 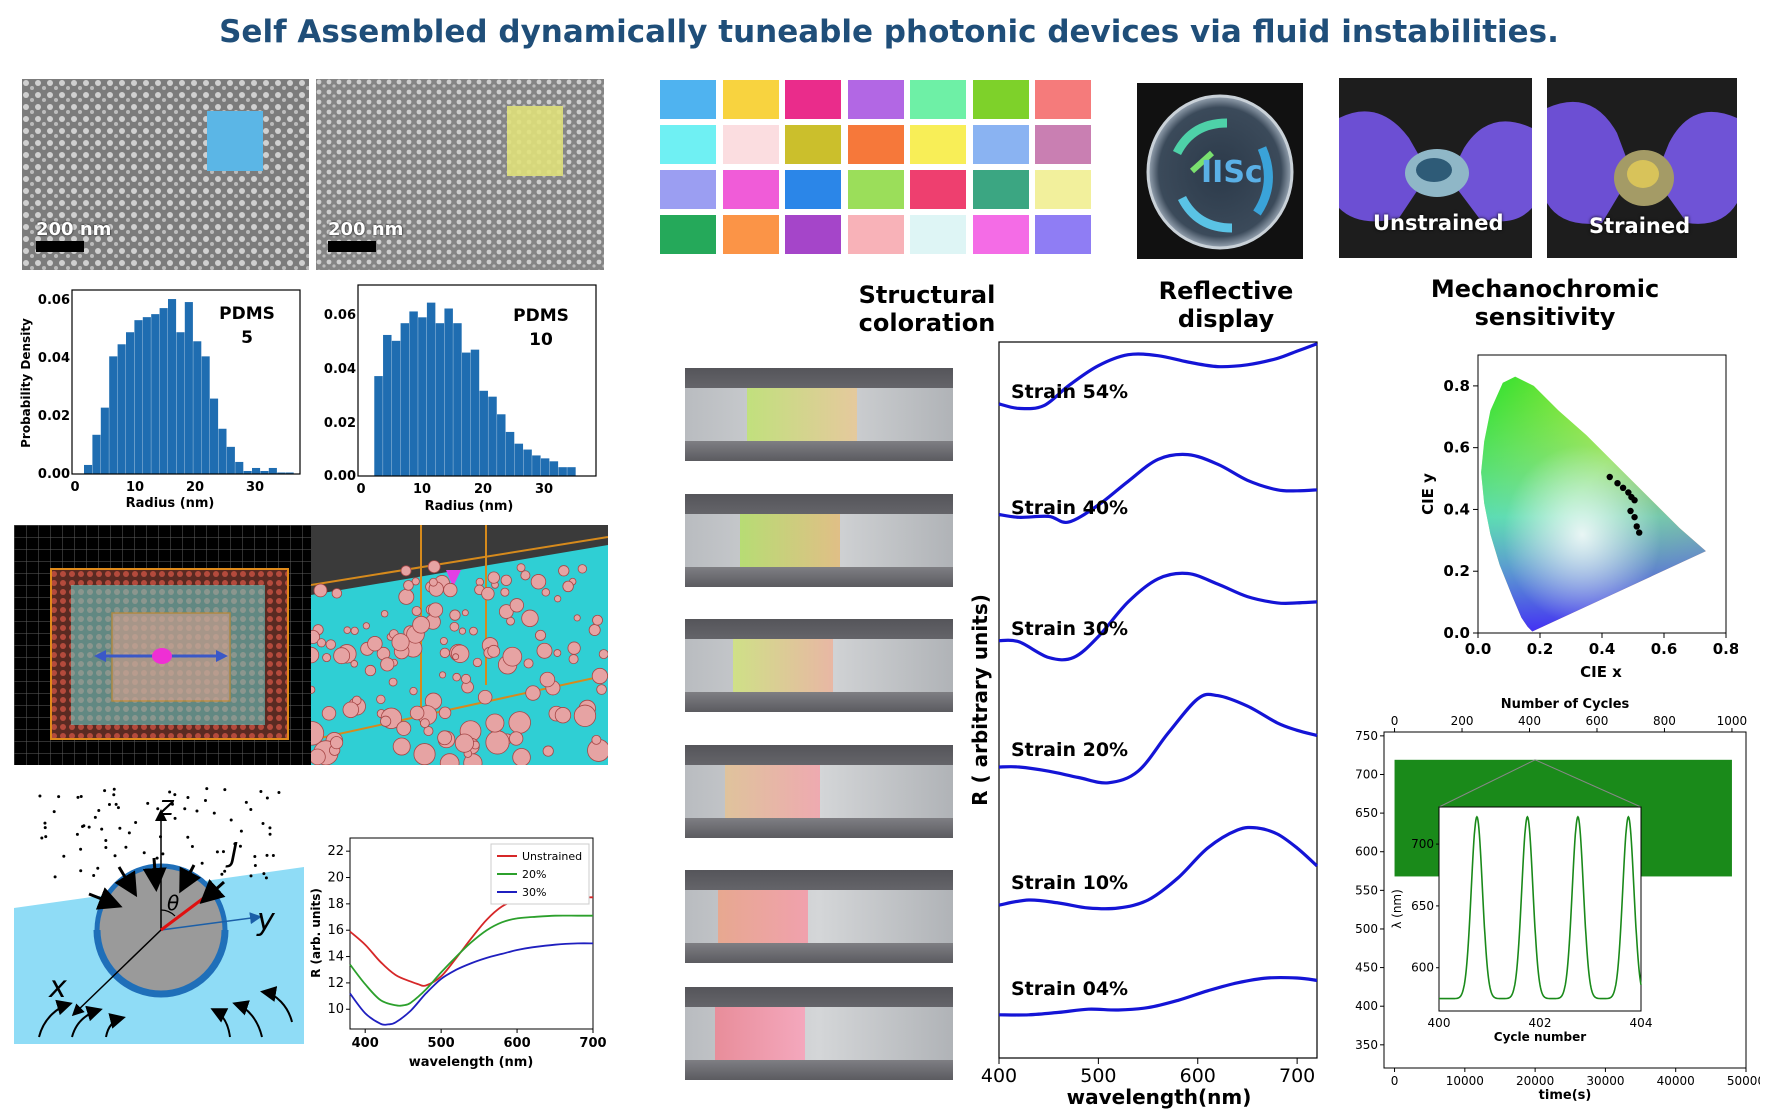 I want to click on legend-label: 30%, so click(x=534, y=892).